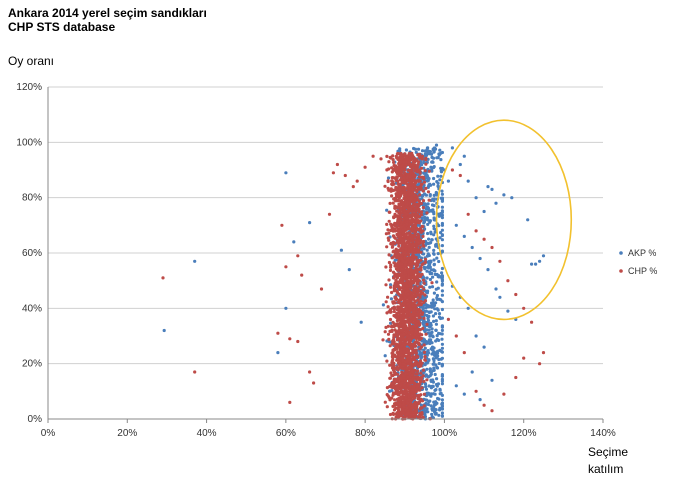 Image resolution: width=680 pixels, height=486 pixels. Describe the element at coordinates (642, 271) in the screenshot. I see `legend-label: CHP %` at that location.